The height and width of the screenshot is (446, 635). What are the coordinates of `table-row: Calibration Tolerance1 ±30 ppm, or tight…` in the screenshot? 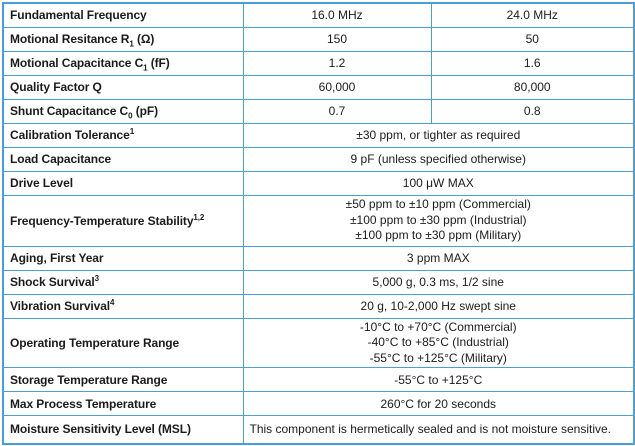 It's located at (318, 135).